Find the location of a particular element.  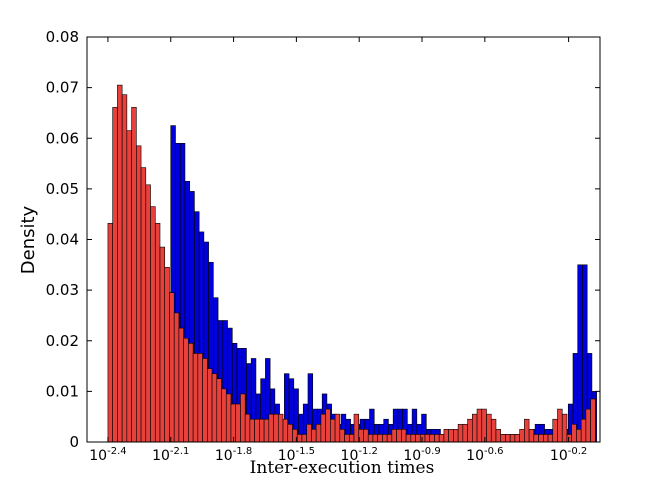

x-tick-label: 10-2.1 is located at coordinates (170, 455).